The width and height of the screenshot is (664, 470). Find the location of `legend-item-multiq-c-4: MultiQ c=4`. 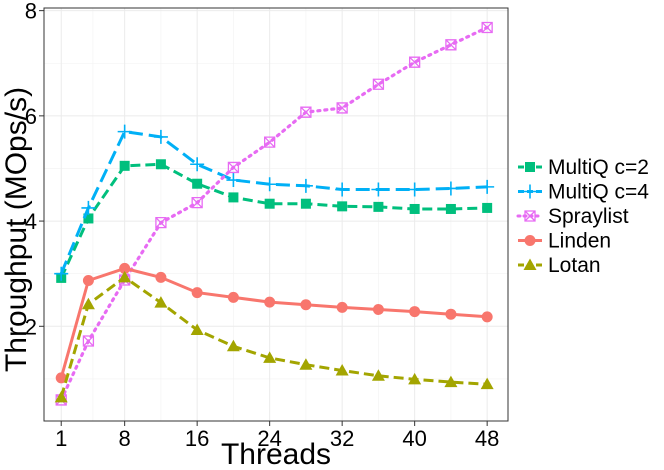

legend-item-multiq-c-4: MultiQ c=4 is located at coordinates (583, 192).